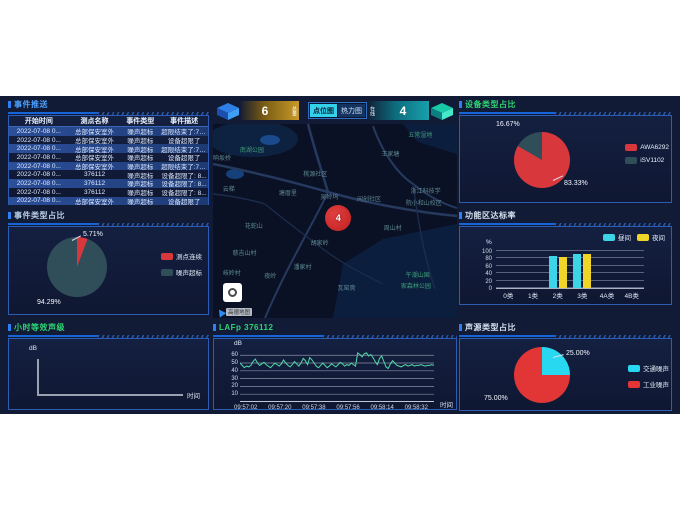 This screenshot has height=510, width=680. I want to click on pie-legend: 测点连续 噪声超标, so click(181, 264).